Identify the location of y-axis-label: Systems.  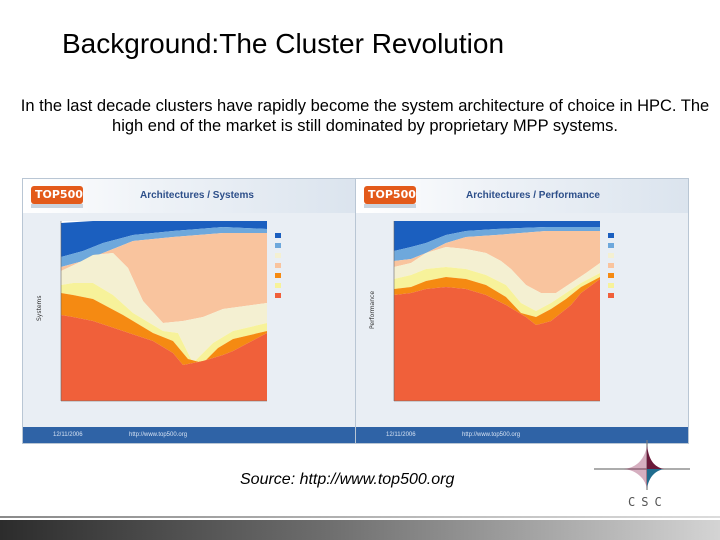
(39, 309).